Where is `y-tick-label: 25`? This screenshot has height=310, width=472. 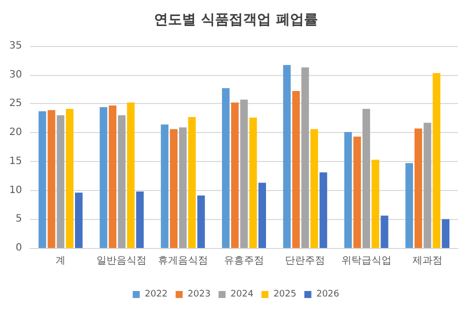 y-tick-label: 25 is located at coordinates (15, 104).